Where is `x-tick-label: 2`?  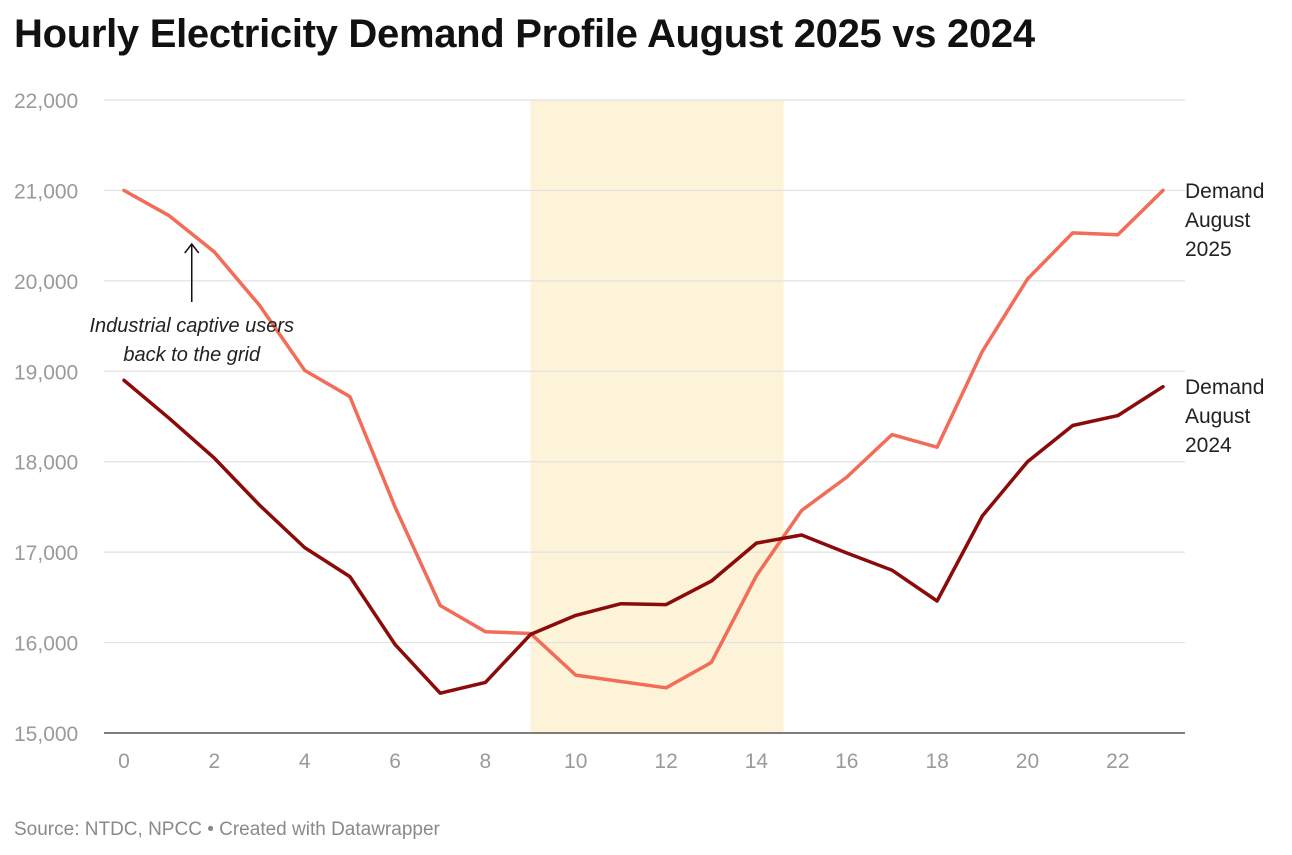 x-tick-label: 2 is located at coordinates (215, 761).